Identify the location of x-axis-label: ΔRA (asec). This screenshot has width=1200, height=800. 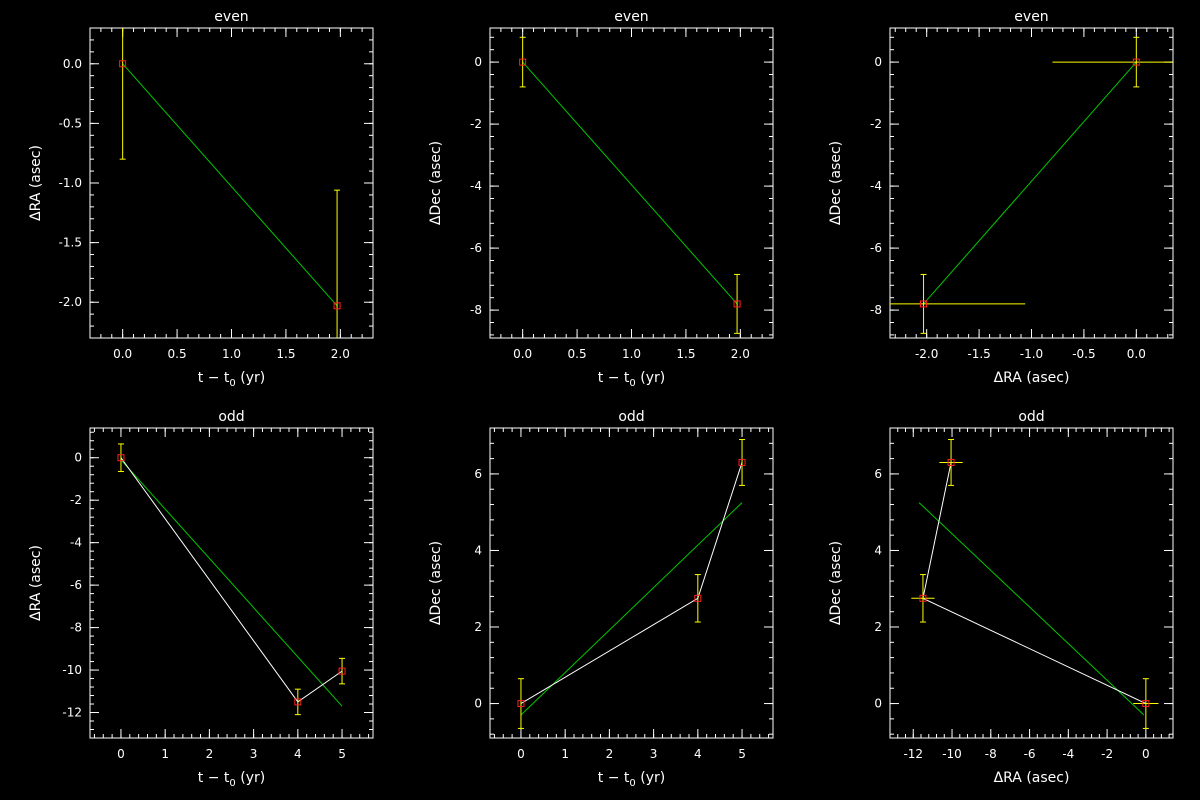
(1032, 778).